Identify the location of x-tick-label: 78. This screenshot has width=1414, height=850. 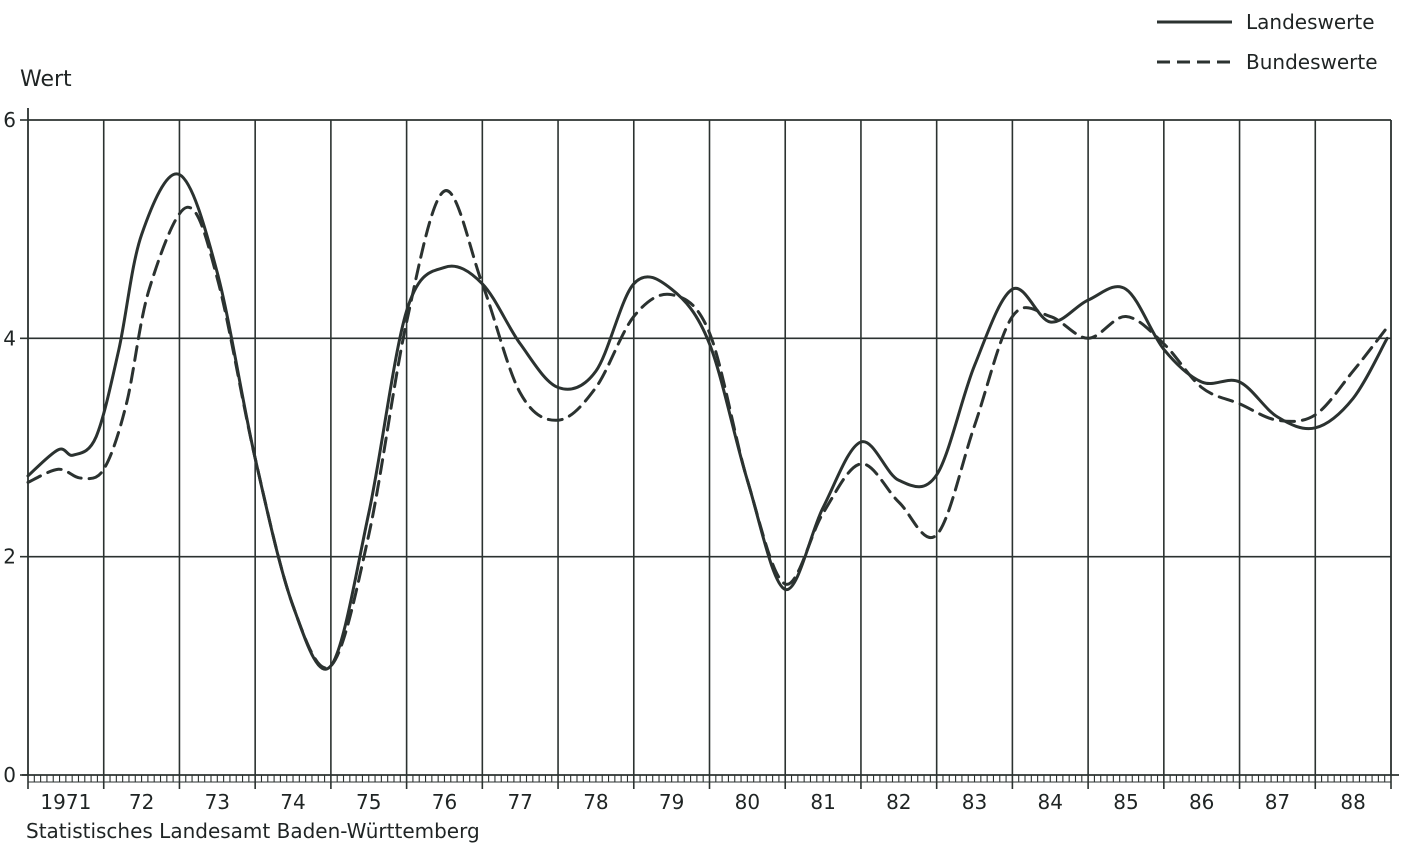
(595, 802).